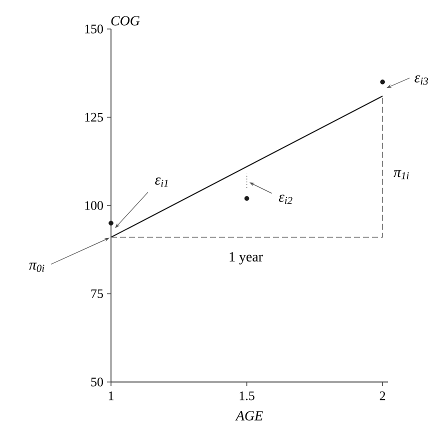 This screenshot has width=445, height=443. What do you see at coordinates (94, 117) in the screenshot?
I see `y-tick-label: 125` at bounding box center [94, 117].